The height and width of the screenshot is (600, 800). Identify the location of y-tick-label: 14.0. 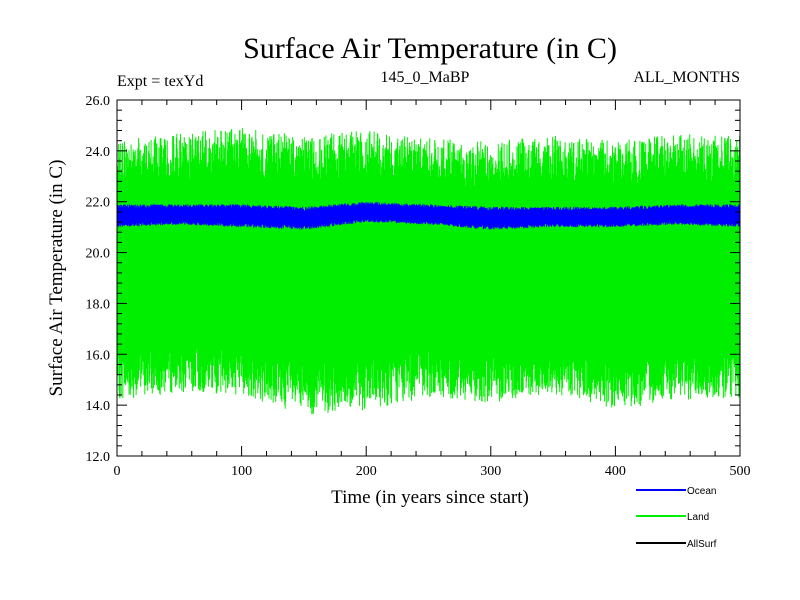
(98, 406).